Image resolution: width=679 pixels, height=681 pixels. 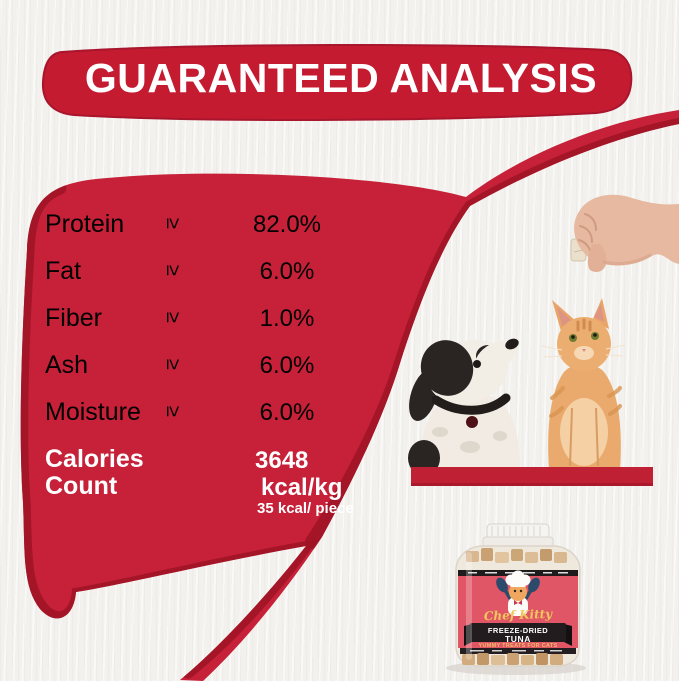 I want to click on row-value: 82.0%, so click(x=287, y=224).